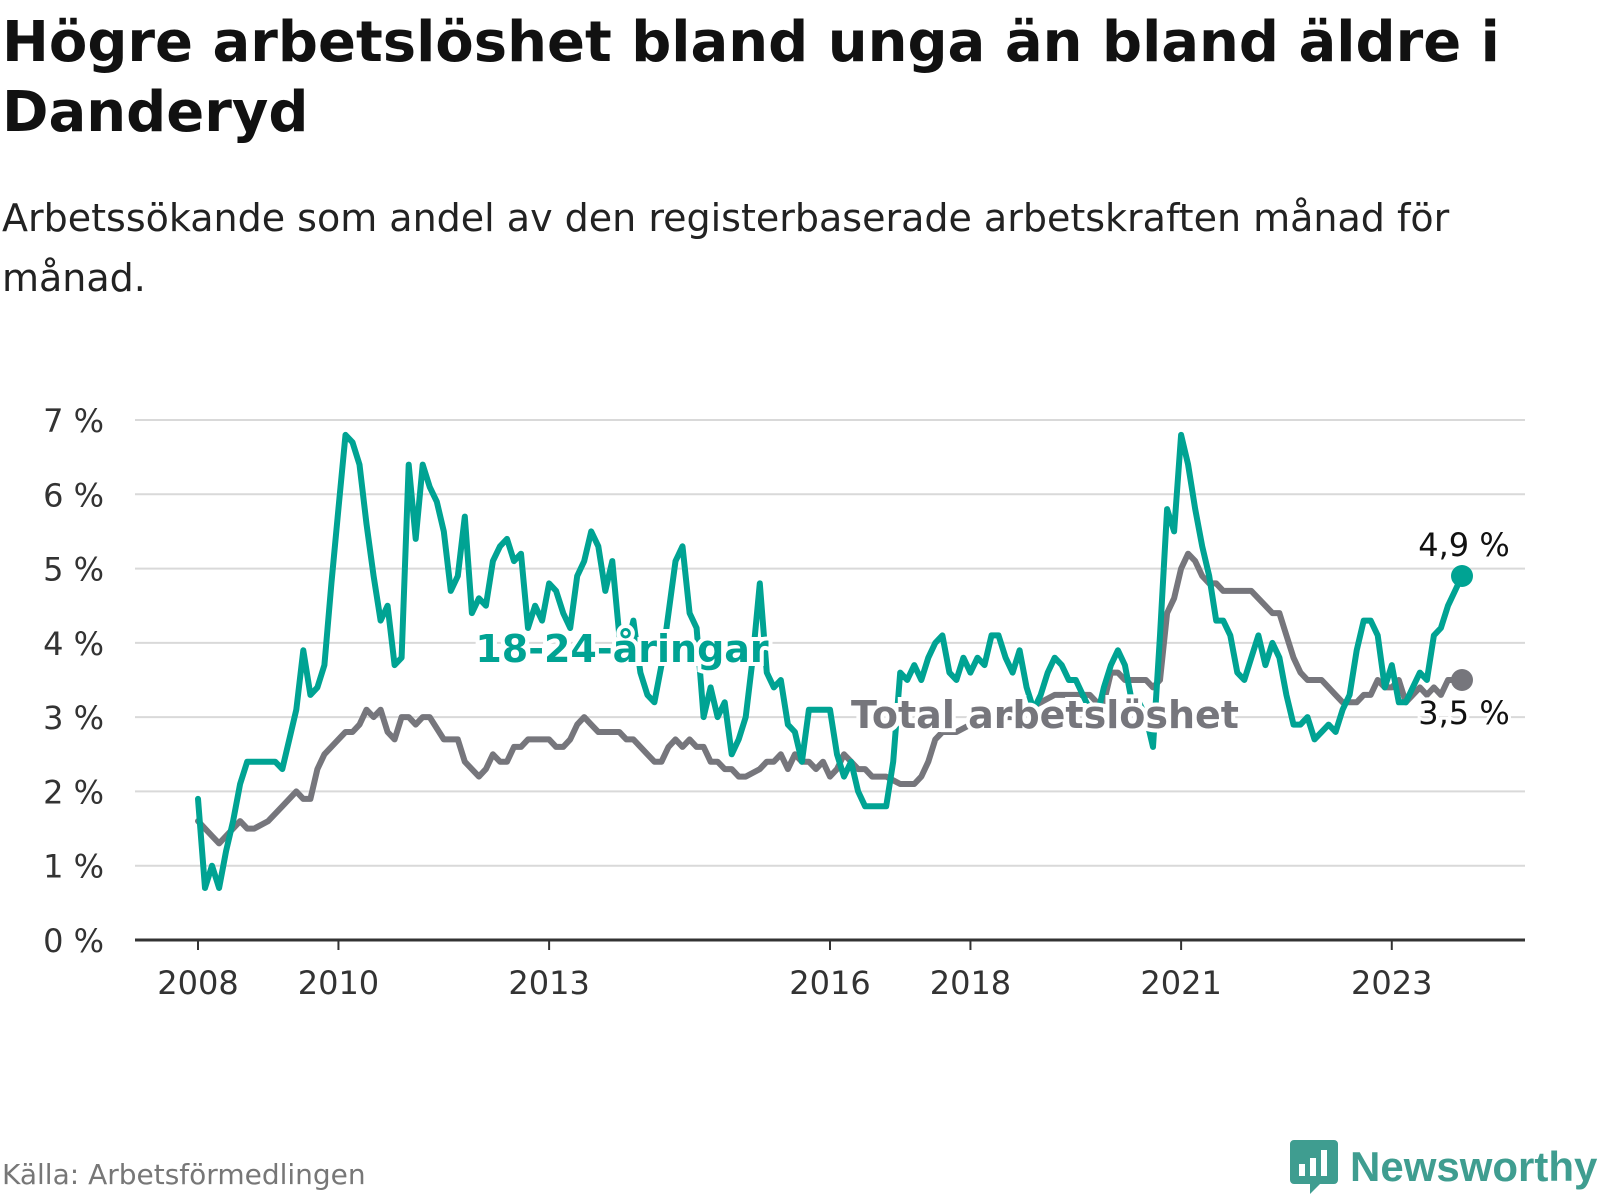 The height and width of the screenshot is (1200, 1600). What do you see at coordinates (622, 649) in the screenshot?
I see `series-label-youth: 18-24-åringar` at bounding box center [622, 649].